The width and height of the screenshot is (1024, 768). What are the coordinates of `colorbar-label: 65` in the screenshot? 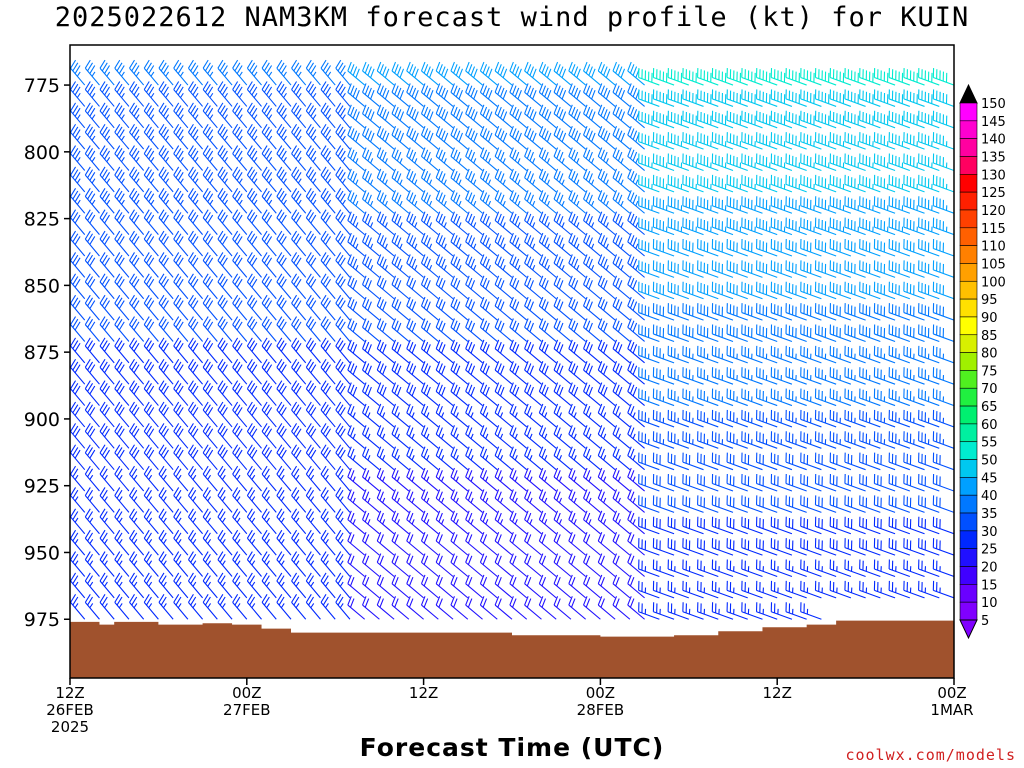 It's located at (989, 407).